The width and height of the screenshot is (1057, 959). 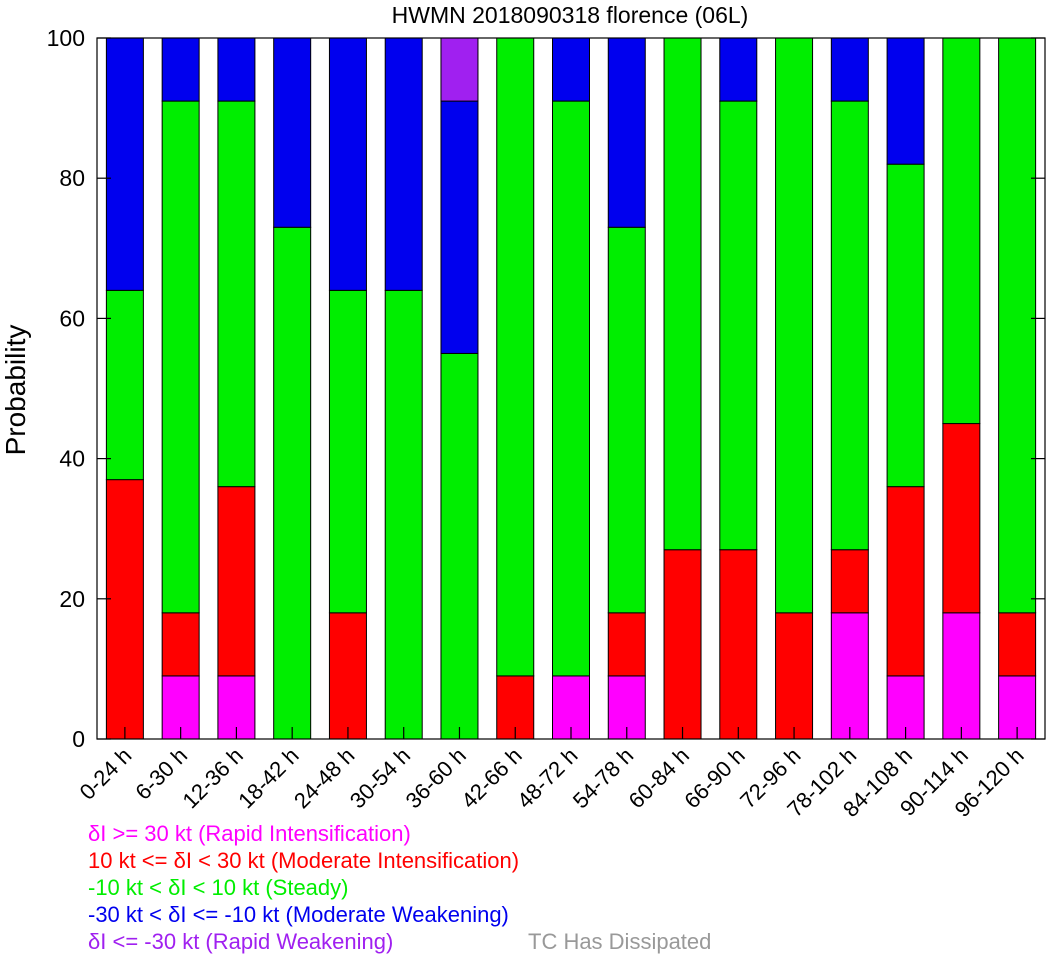 What do you see at coordinates (106, 774) in the screenshot?
I see `x-tick-label: 0-24 h` at bounding box center [106, 774].